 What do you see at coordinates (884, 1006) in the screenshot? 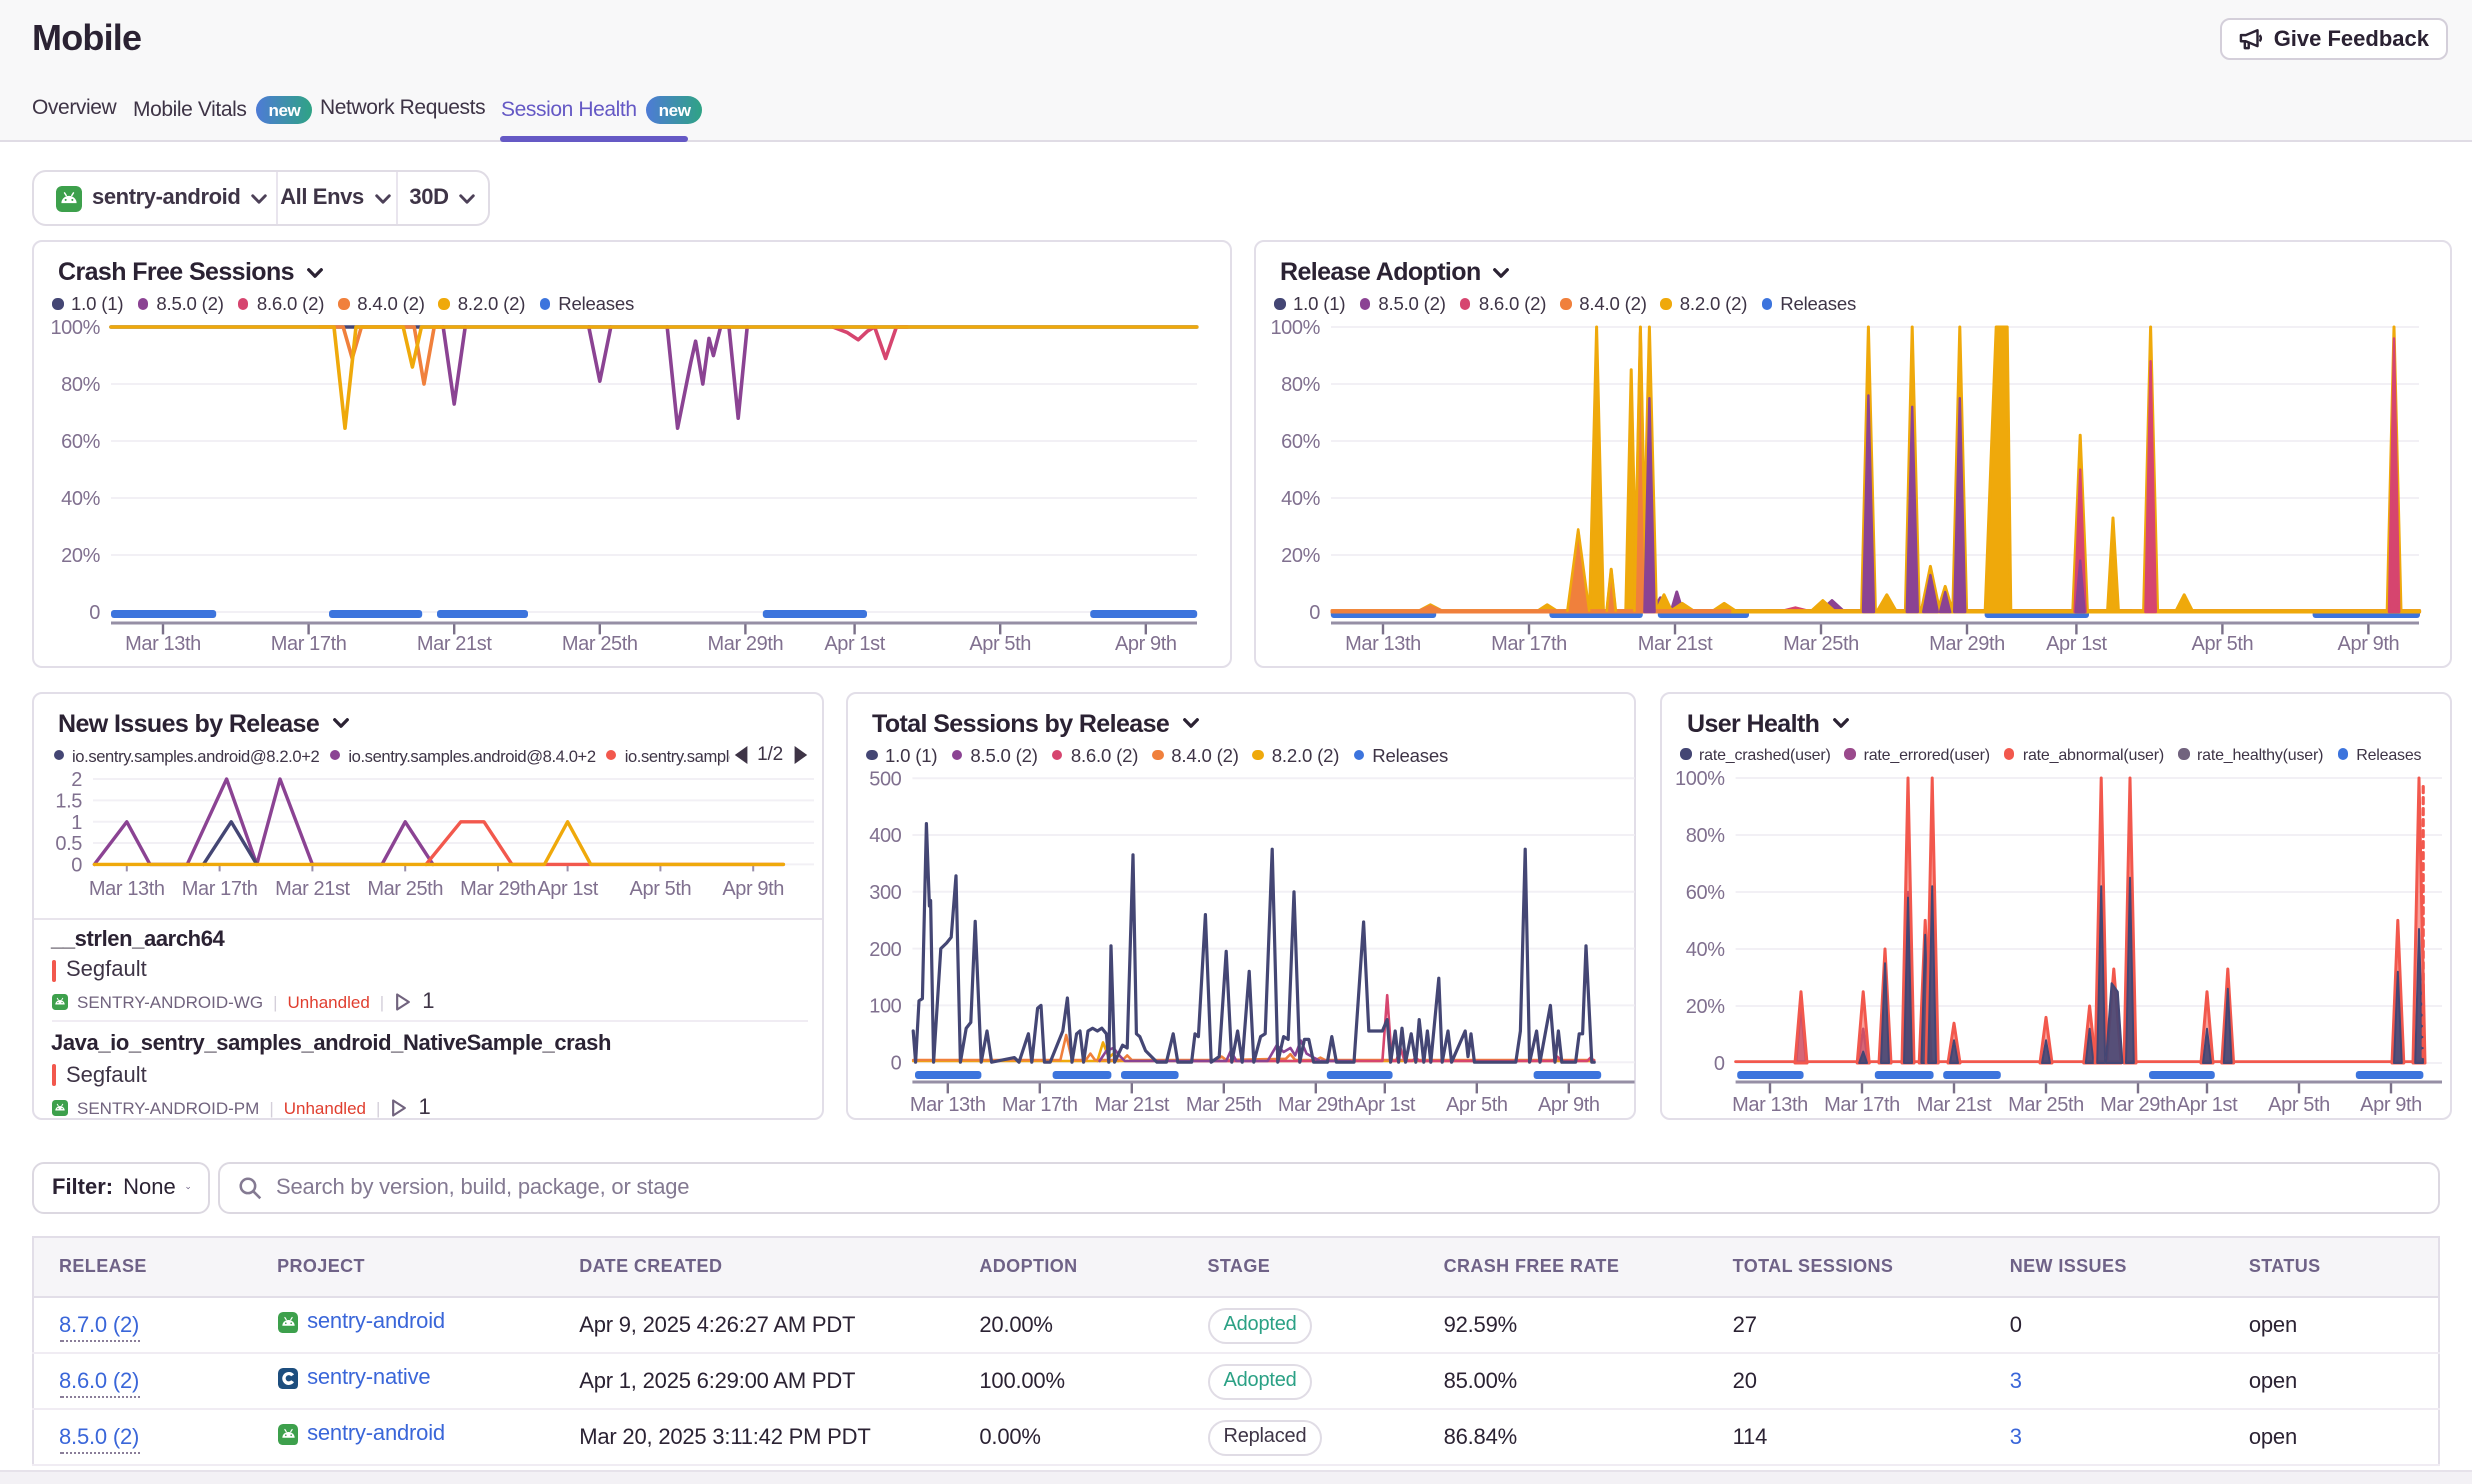
I see `svg-text: 100` at bounding box center [884, 1006].